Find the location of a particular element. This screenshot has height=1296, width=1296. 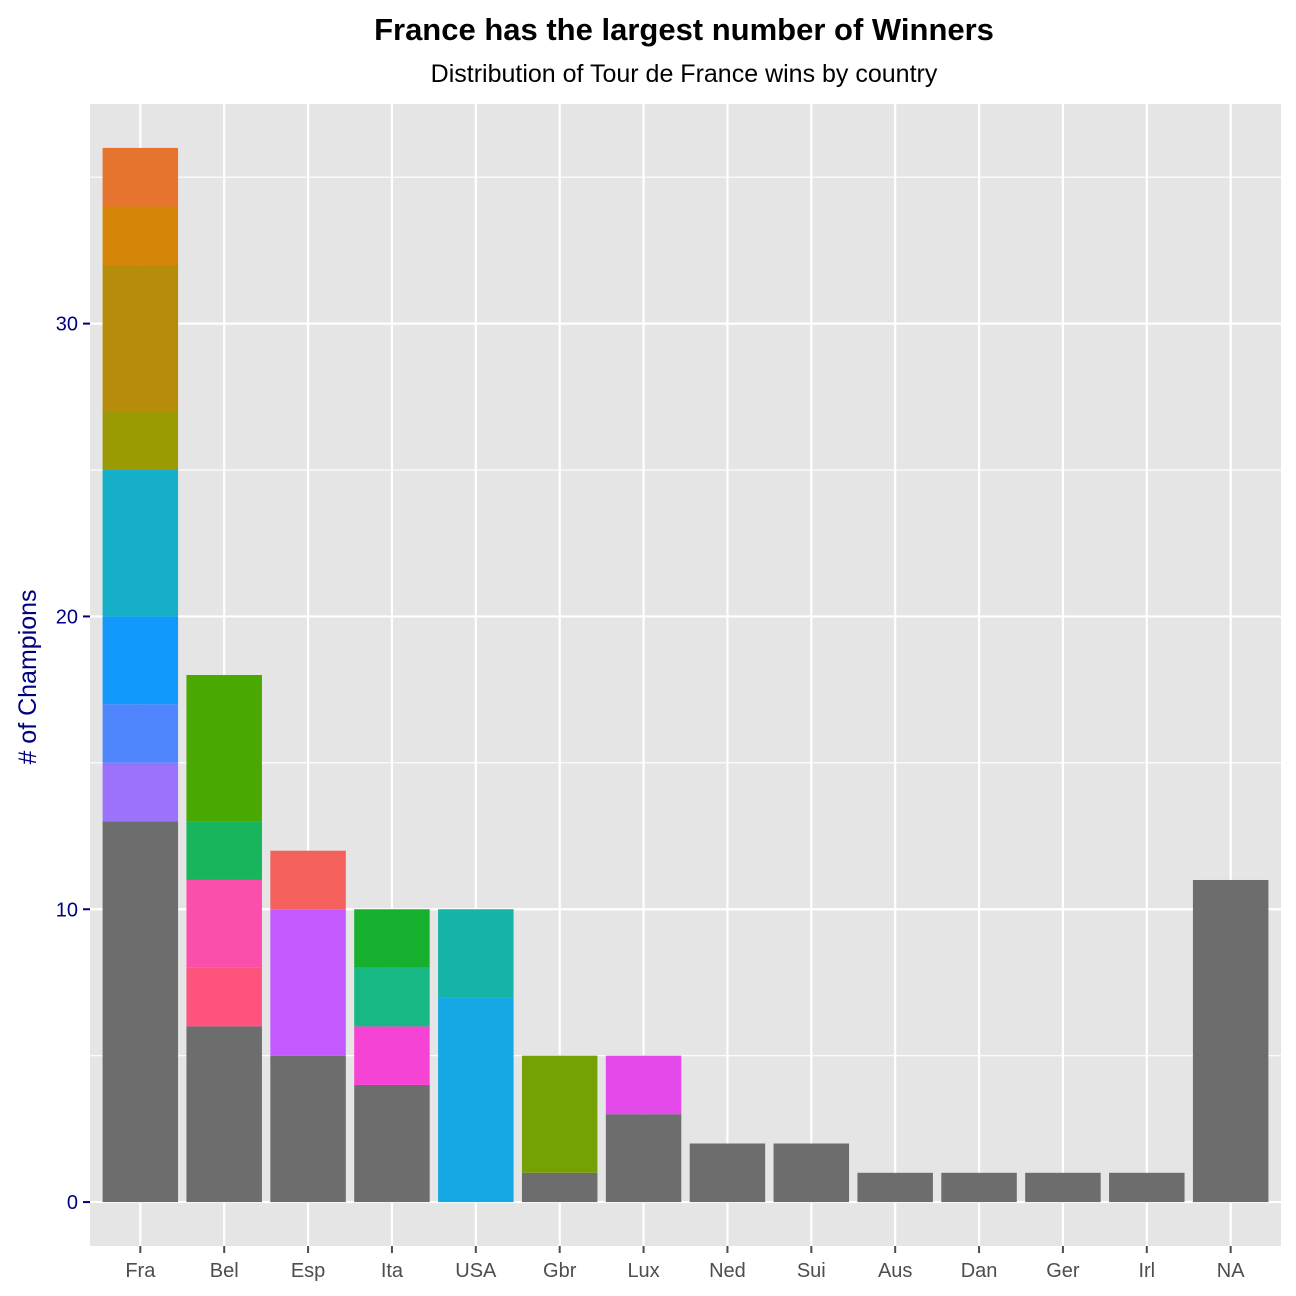

x-tick-label: Esp is located at coordinates (308, 1271).